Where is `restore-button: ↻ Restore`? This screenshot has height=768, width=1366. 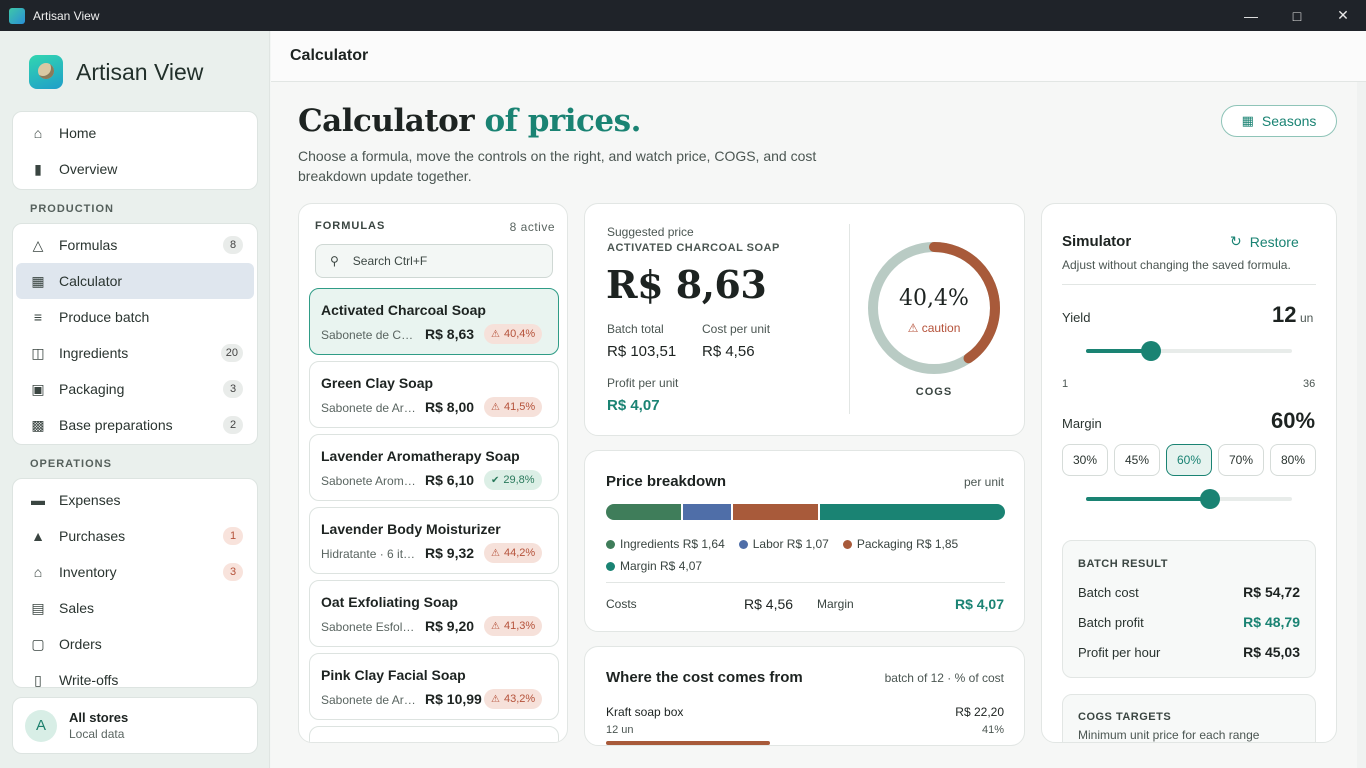 restore-button: ↻ Restore is located at coordinates (1264, 241).